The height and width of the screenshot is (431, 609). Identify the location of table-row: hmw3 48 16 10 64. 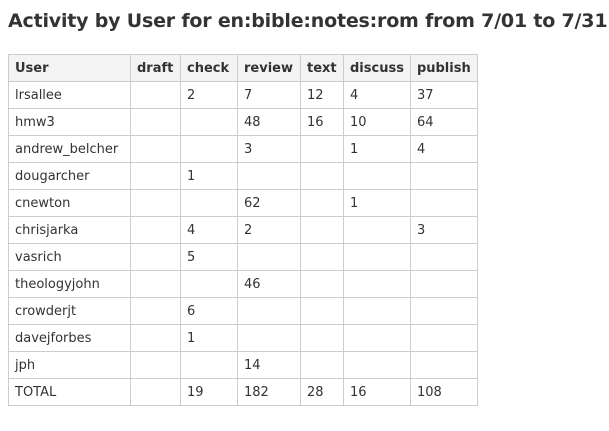
(243, 122).